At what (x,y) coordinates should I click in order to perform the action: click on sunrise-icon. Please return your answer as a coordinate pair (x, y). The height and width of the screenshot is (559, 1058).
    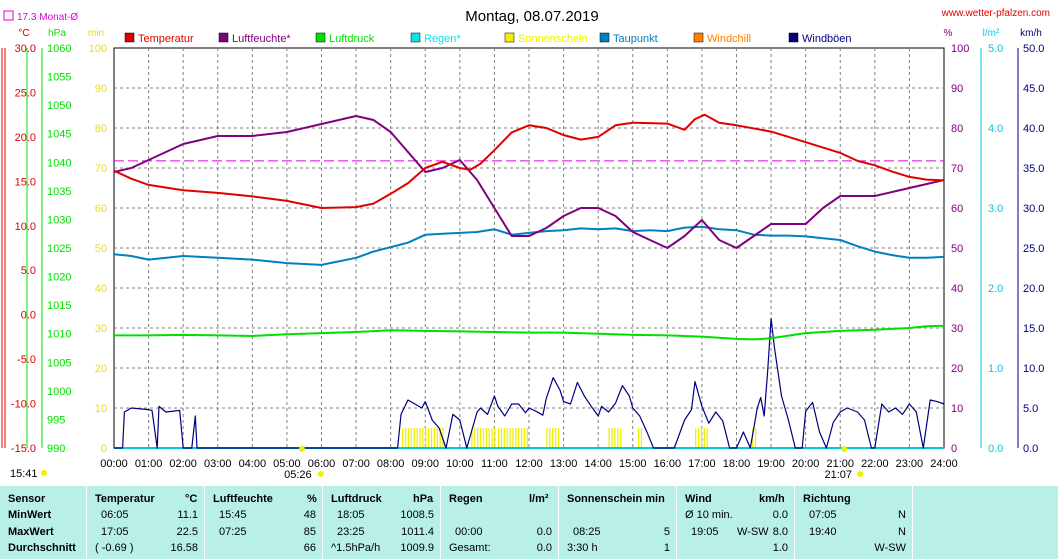
    Looking at the image, I should click on (301, 449).